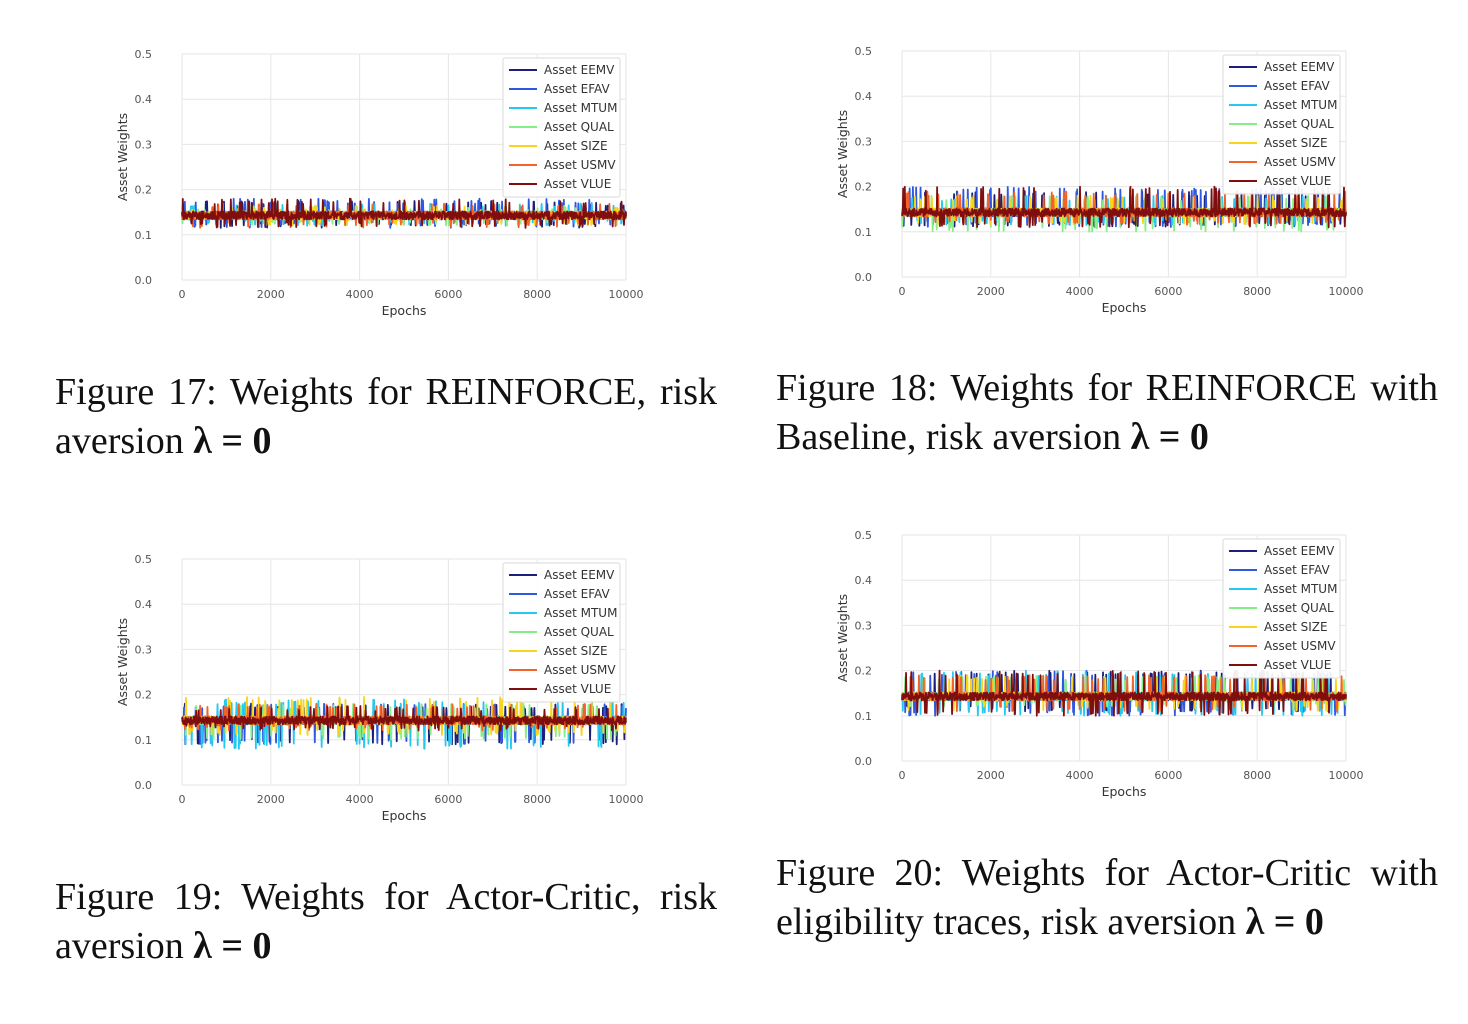 Image resolution: width=1468 pixels, height=1024 pixels. What do you see at coordinates (1169, 437) in the screenshot?
I see `figure-18-caption-math: λ = 0` at bounding box center [1169, 437].